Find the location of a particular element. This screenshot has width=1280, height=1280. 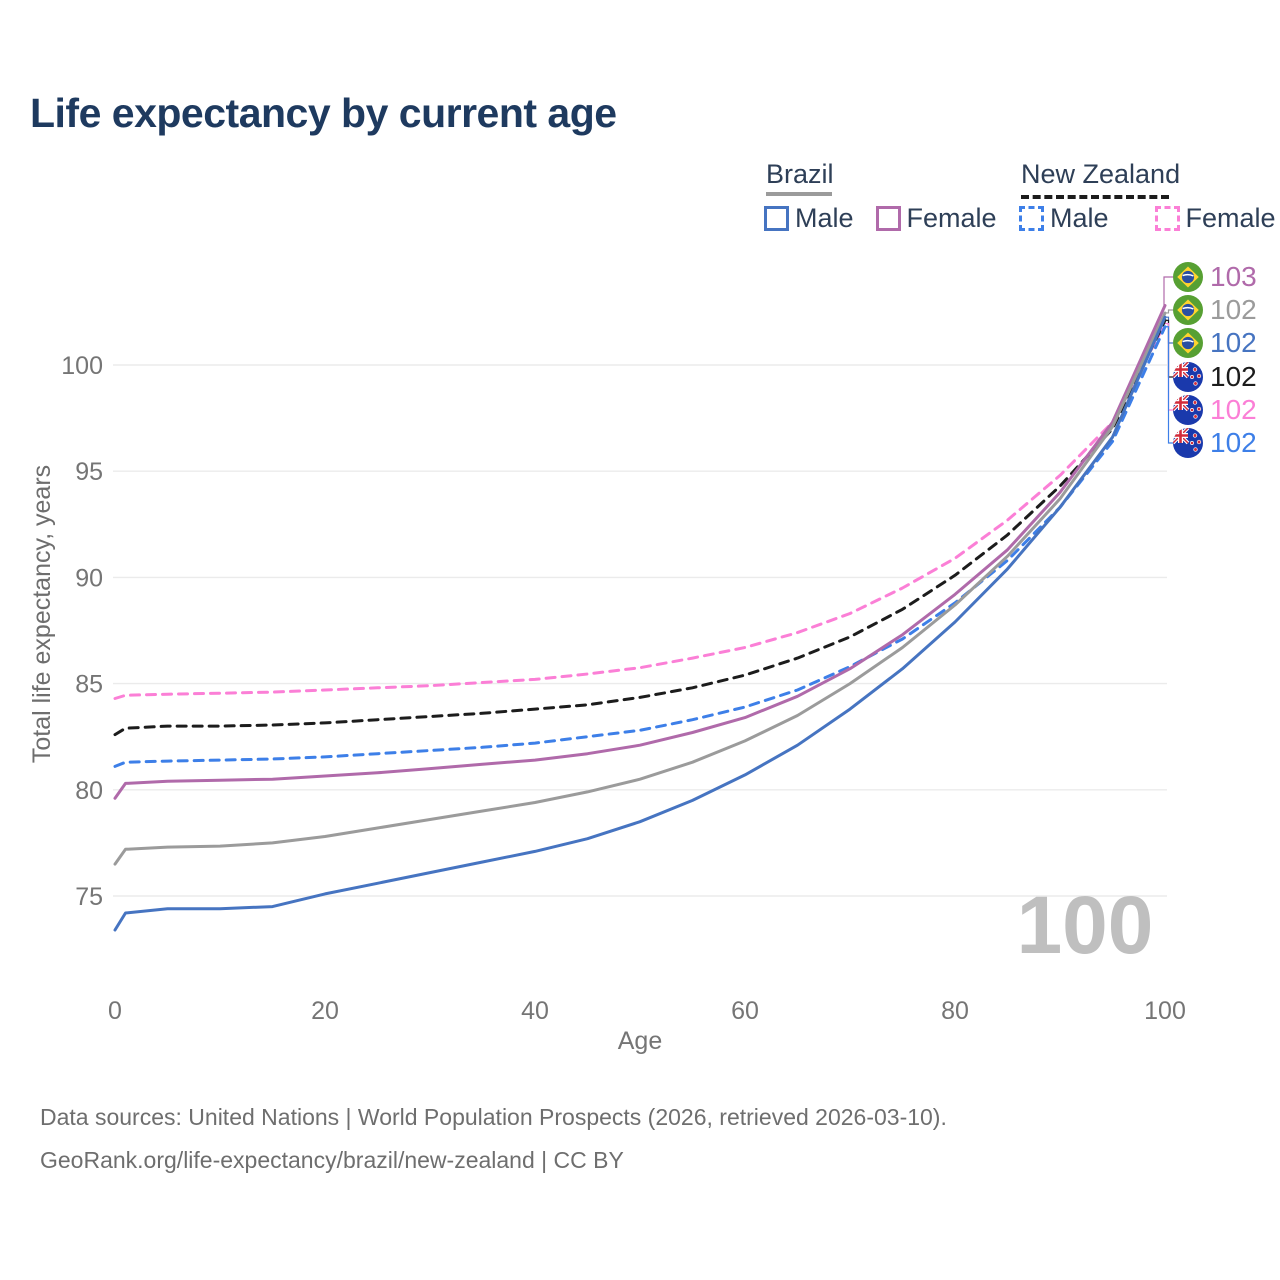

brazil-total-line-swatch is located at coordinates (799, 194).